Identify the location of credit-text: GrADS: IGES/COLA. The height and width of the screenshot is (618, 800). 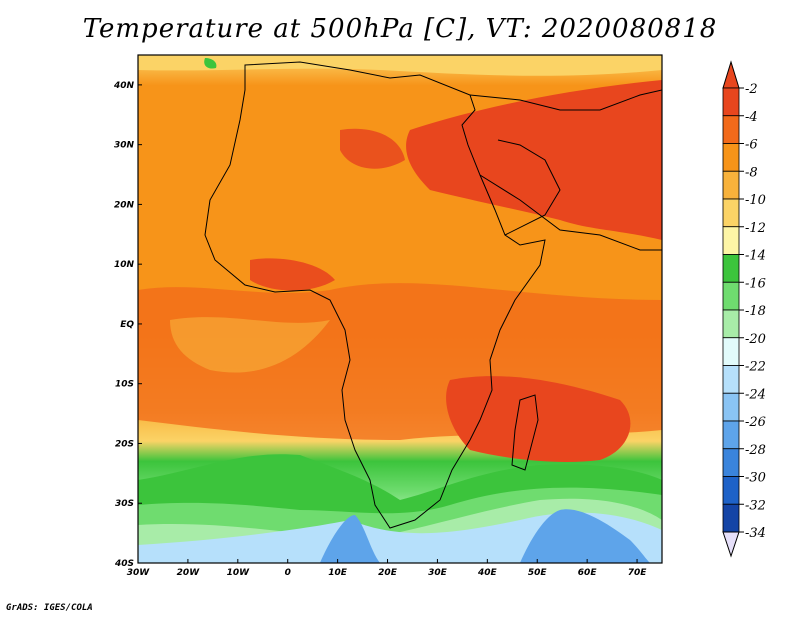
(49, 608).